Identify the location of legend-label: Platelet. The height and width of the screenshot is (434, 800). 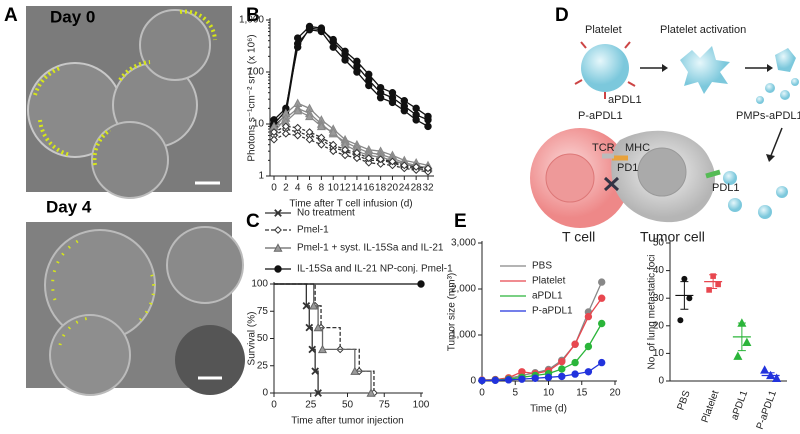
(549, 281).